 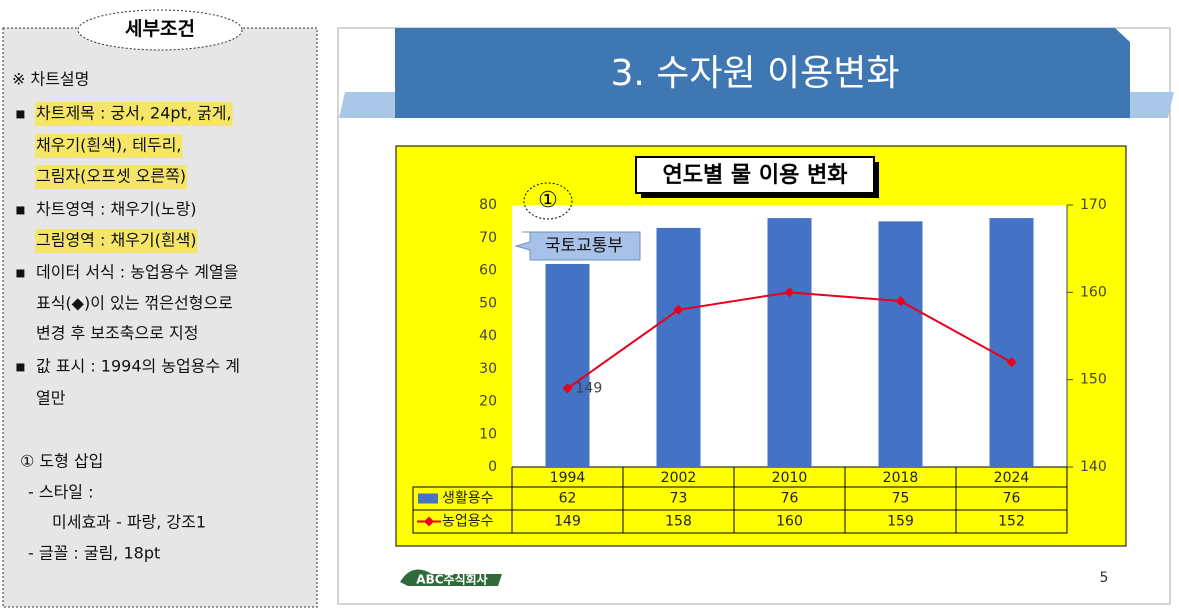 What do you see at coordinates (679, 478) in the screenshot?
I see `x-tick-label: 2002` at bounding box center [679, 478].